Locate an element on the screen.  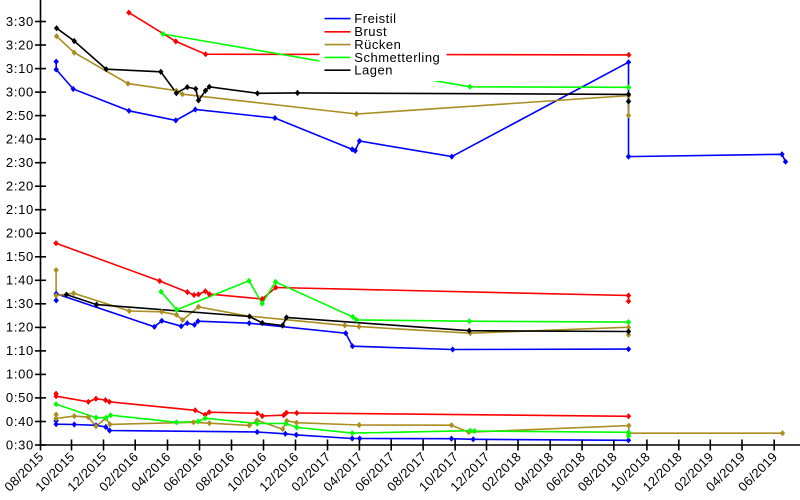
svg-text: 1:00 is located at coordinates (20, 374).